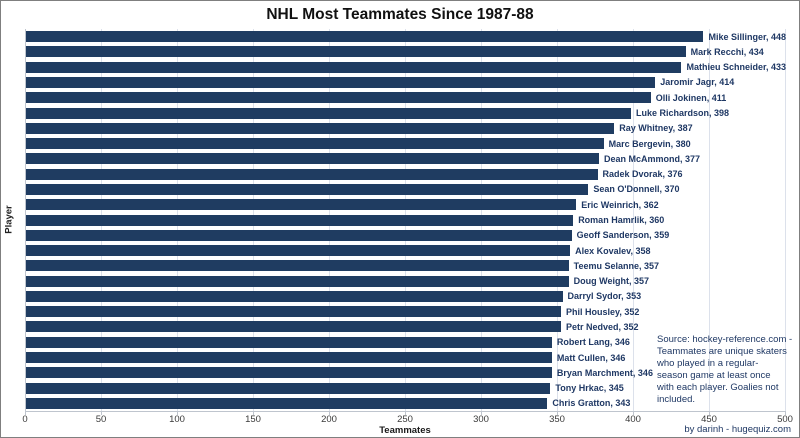  Describe the element at coordinates (613, 250) in the screenshot. I see `bar-data-label: Alex Kovalev, 358` at that location.